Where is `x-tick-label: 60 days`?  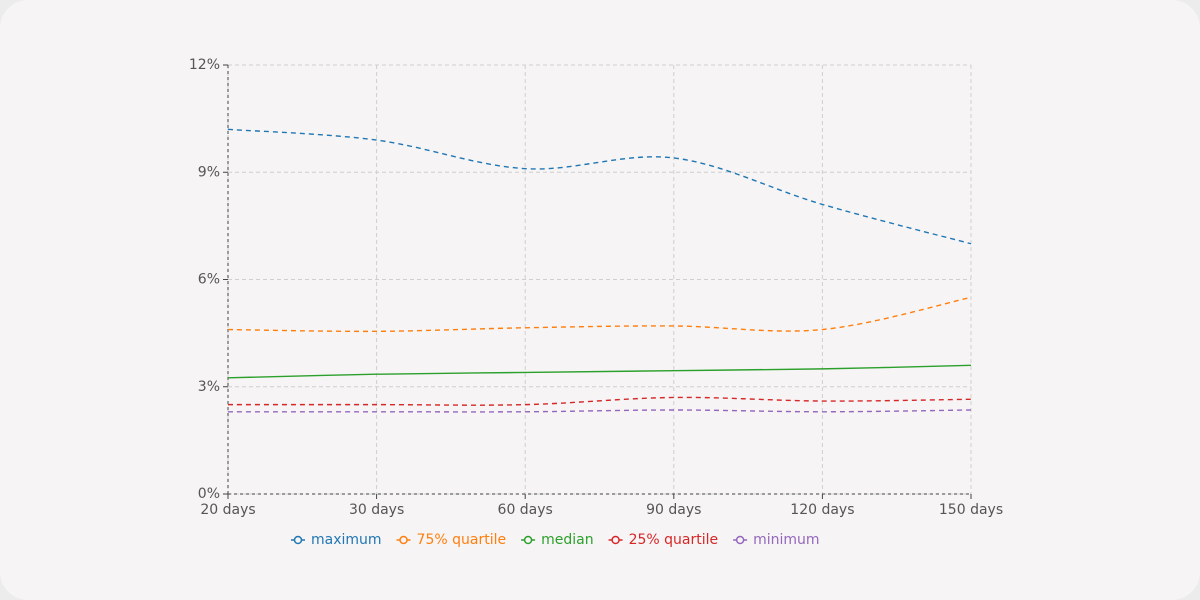 x-tick-label: 60 days is located at coordinates (525, 510).